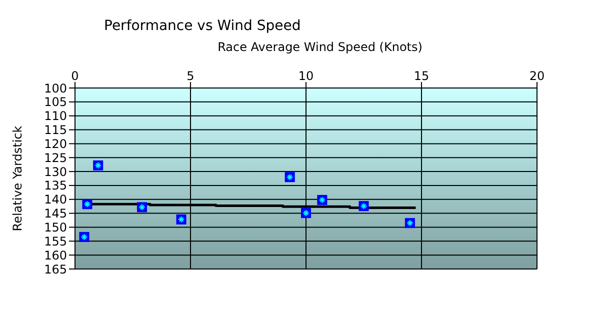 Image resolution: width=610 pixels, height=330 pixels. What do you see at coordinates (55, 171) in the screenshot?
I see `y-tick-label: 130` at bounding box center [55, 171].